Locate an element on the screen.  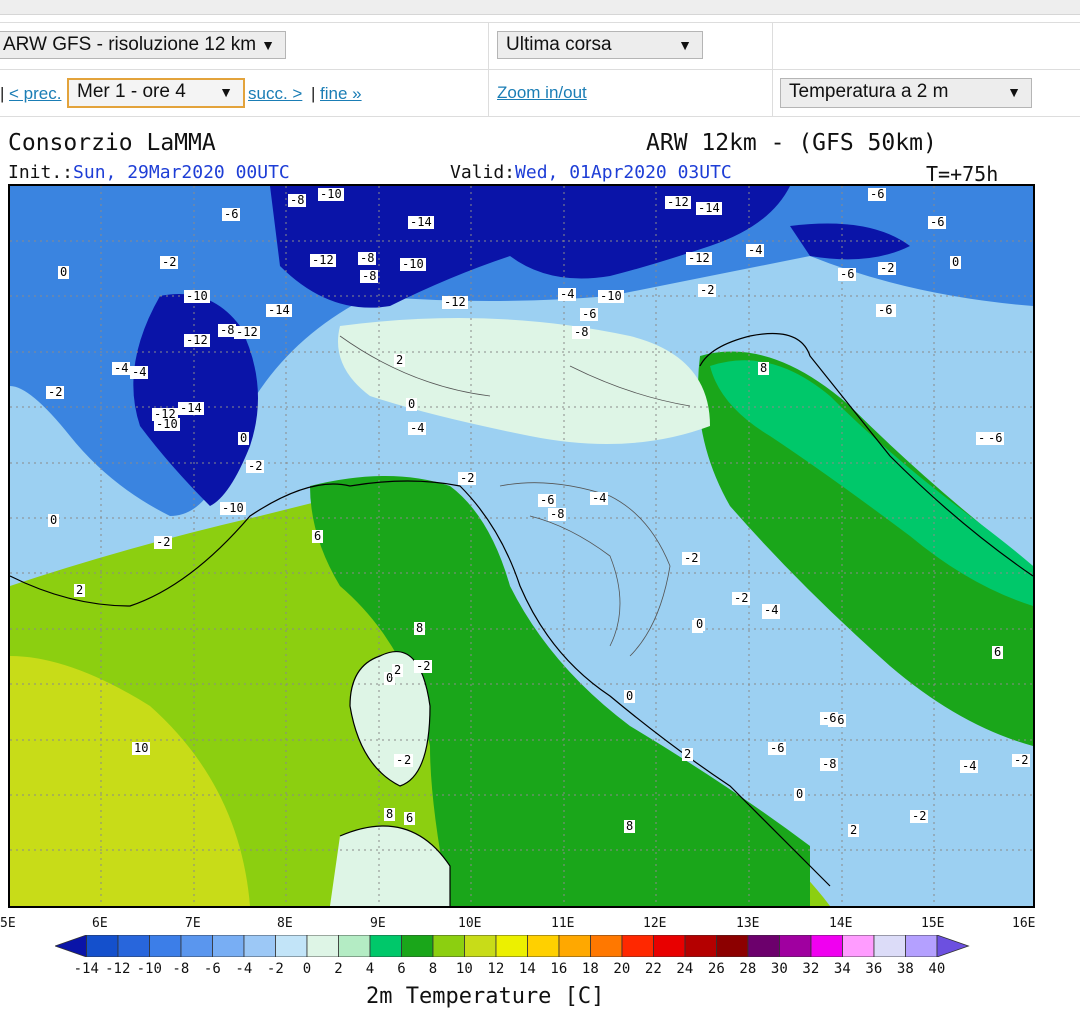
colorbar-tick: 34 is located at coordinates (842, 969).